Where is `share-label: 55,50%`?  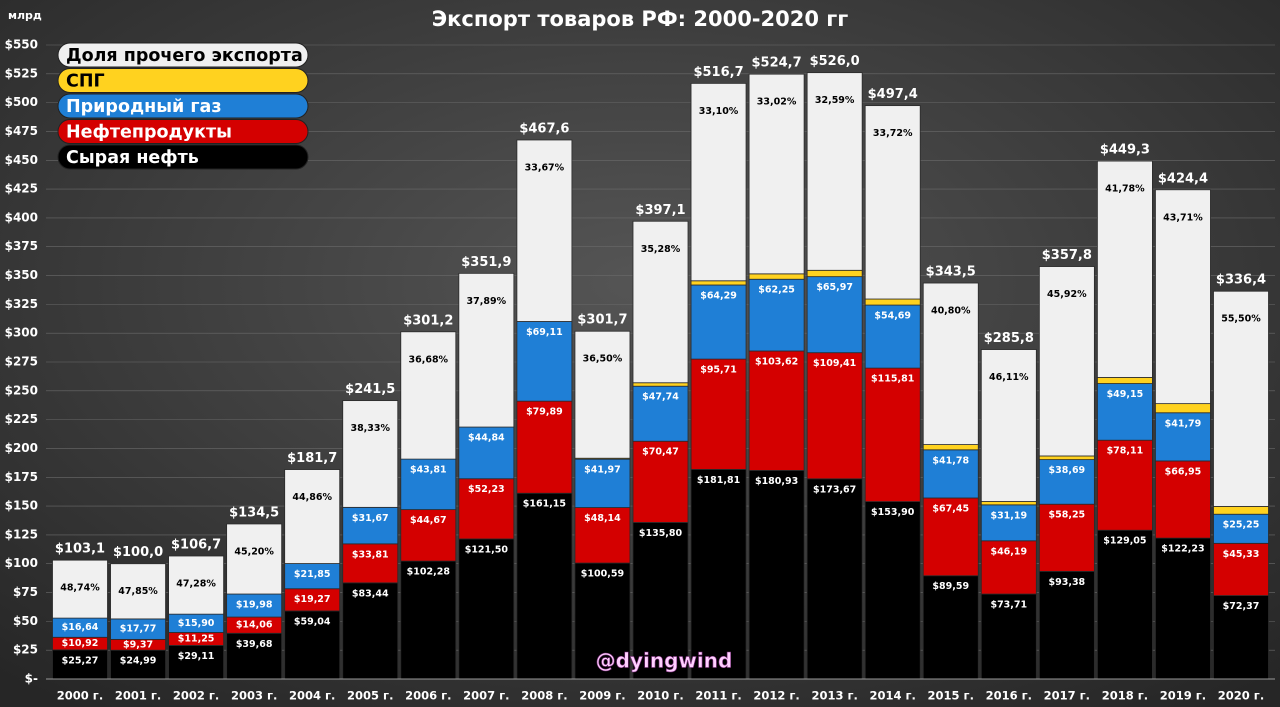
share-label: 55,50% is located at coordinates (1241, 319).